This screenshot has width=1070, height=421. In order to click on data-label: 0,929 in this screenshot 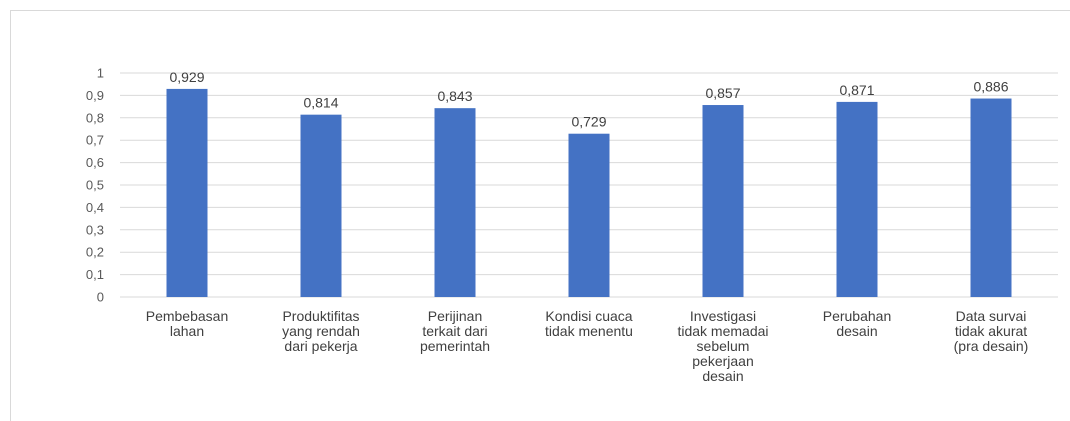, I will do `click(186, 77)`.